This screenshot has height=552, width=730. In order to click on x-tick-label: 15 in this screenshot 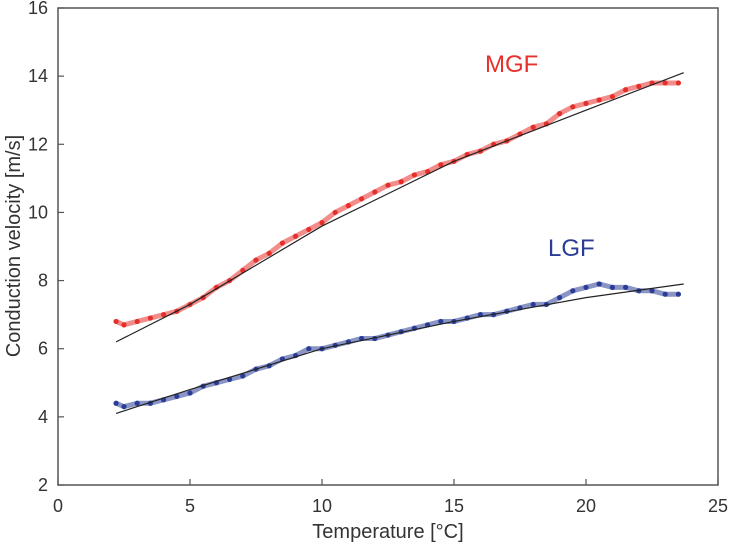, I will do `click(454, 506)`.